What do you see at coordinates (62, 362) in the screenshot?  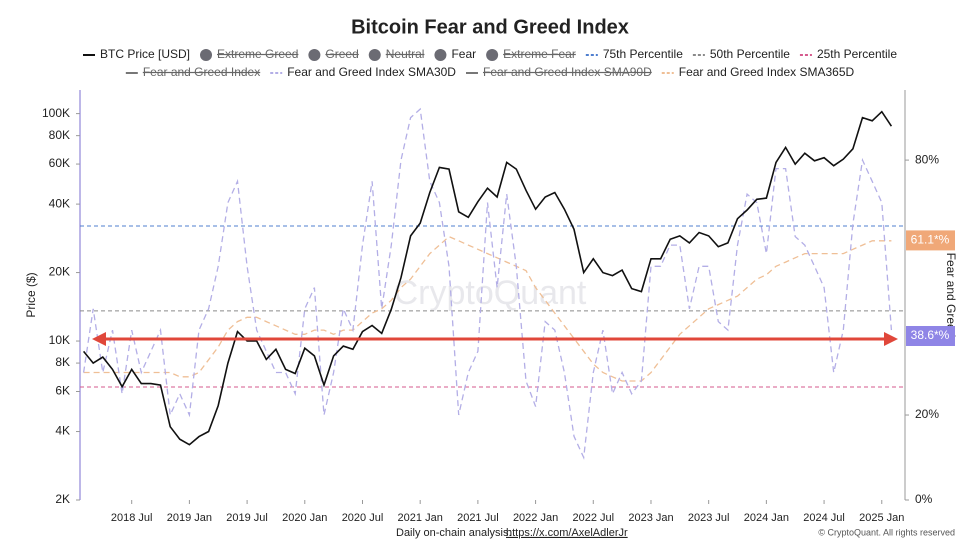 I see `y-tick-label: 8K` at bounding box center [62, 362].